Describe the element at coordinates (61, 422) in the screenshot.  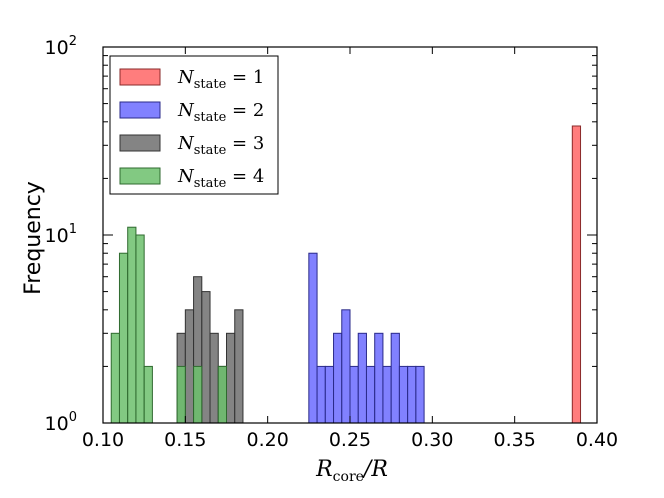
I see `y-tick-label: 10⁰` at that location.